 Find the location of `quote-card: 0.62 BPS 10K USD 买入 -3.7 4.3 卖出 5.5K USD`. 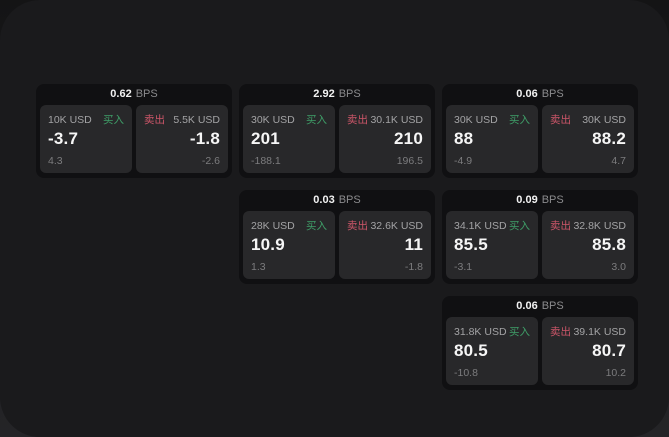

quote-card: 0.62 BPS 10K USD 买入 -3.7 4.3 卖出 5.5K USD is located at coordinates (134, 131).